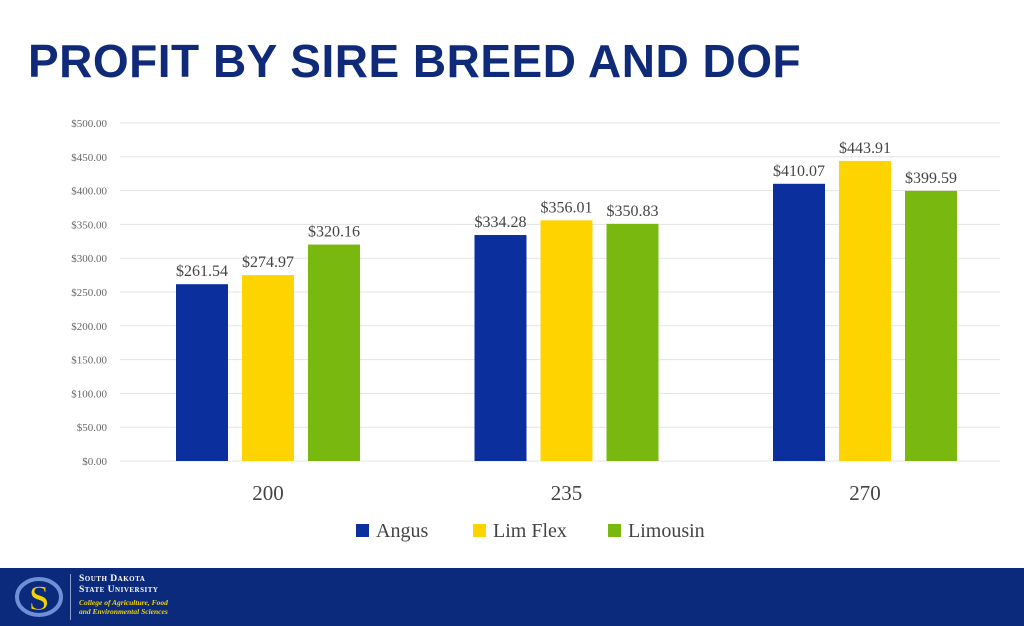  I want to click on y-tick-label: $350.00, so click(89, 225).